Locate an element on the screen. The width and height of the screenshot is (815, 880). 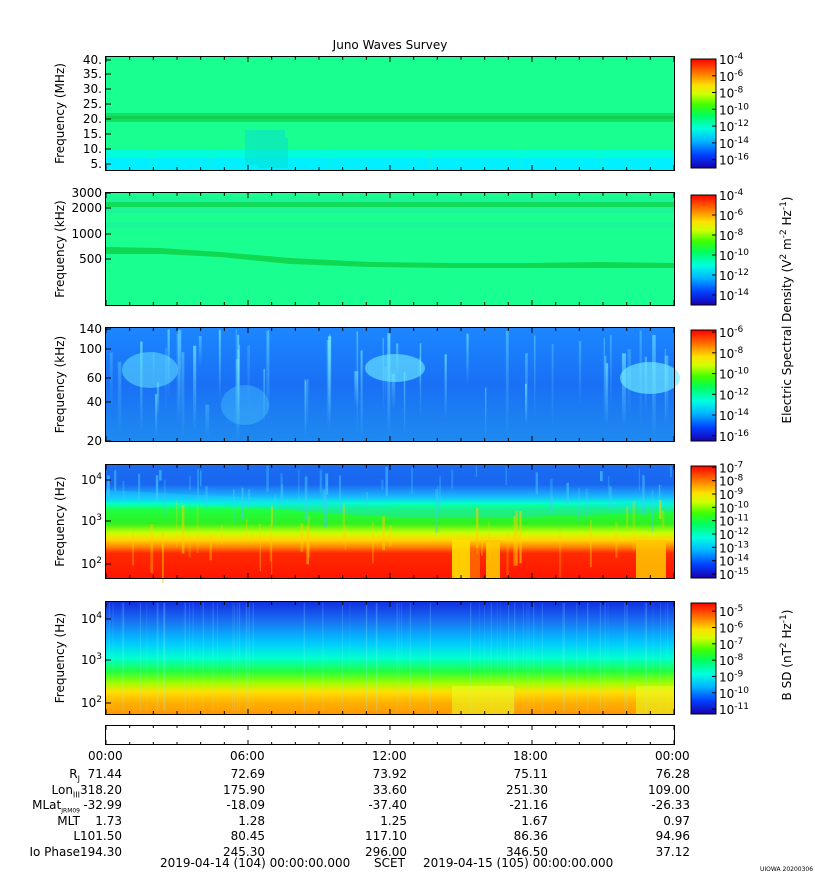
colorbar-label-magnetic: B SD (nT2 Hz-1) is located at coordinates (786, 655).